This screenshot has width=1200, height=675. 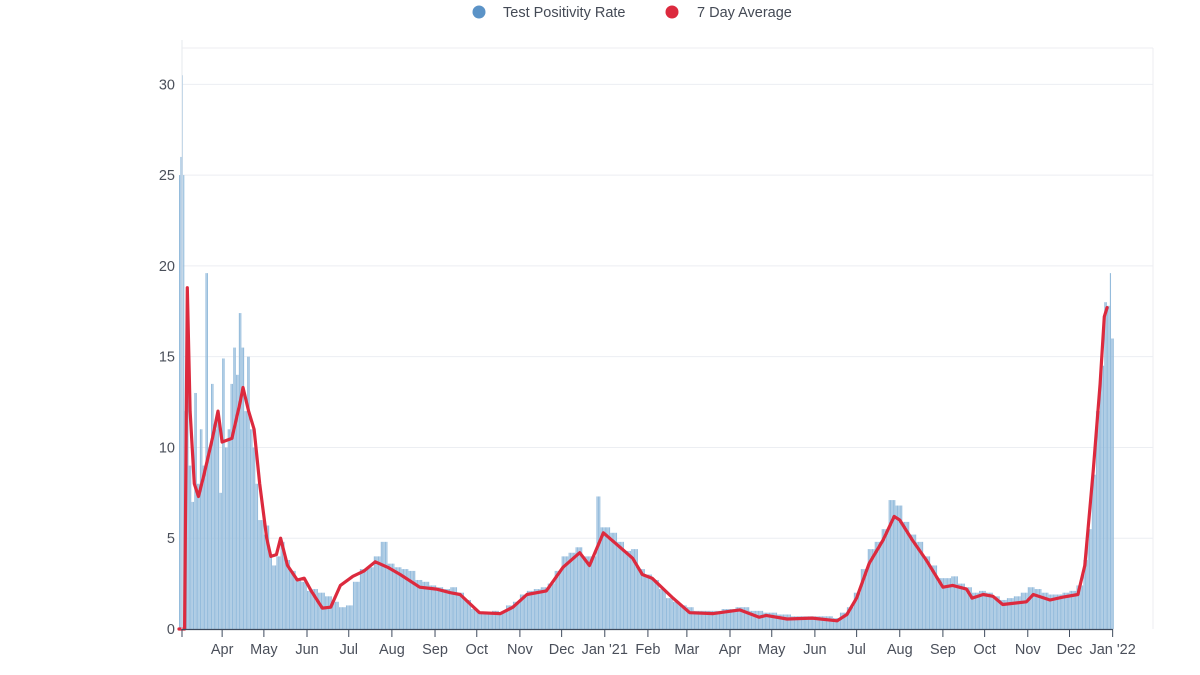 What do you see at coordinates (728, 13) in the screenshot?
I see `legend-item-7-day-average: 7 Day Average` at bounding box center [728, 13].